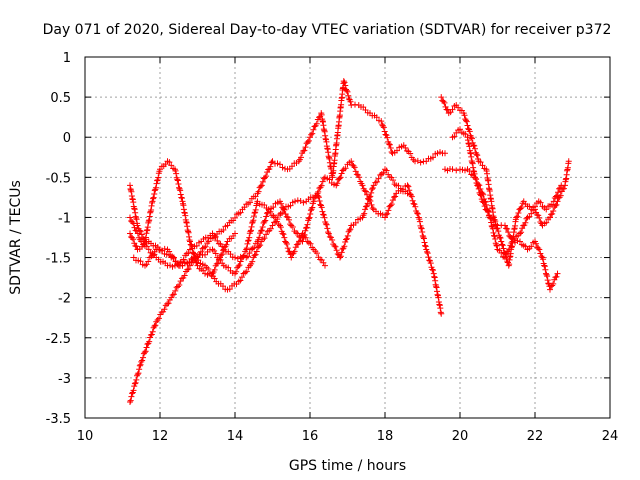  What do you see at coordinates (385, 436) in the screenshot?
I see `x-tick-label: 18` at bounding box center [385, 436].